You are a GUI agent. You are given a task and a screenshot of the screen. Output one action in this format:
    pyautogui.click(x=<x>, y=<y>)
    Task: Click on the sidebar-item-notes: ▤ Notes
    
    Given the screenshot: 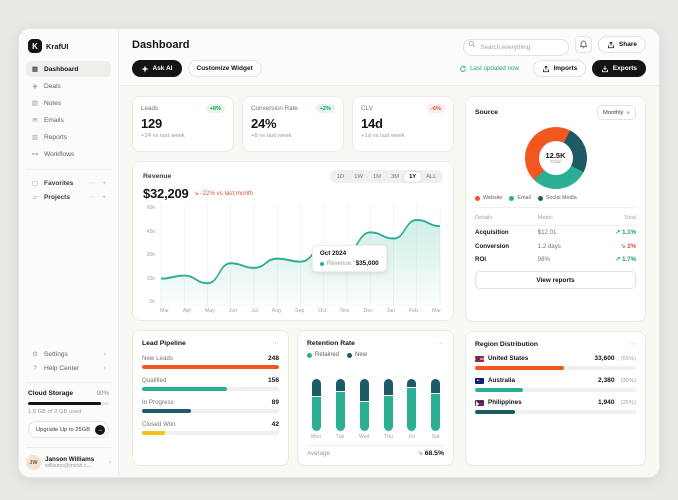 What is the action you would take?
    pyautogui.click(x=68, y=103)
    